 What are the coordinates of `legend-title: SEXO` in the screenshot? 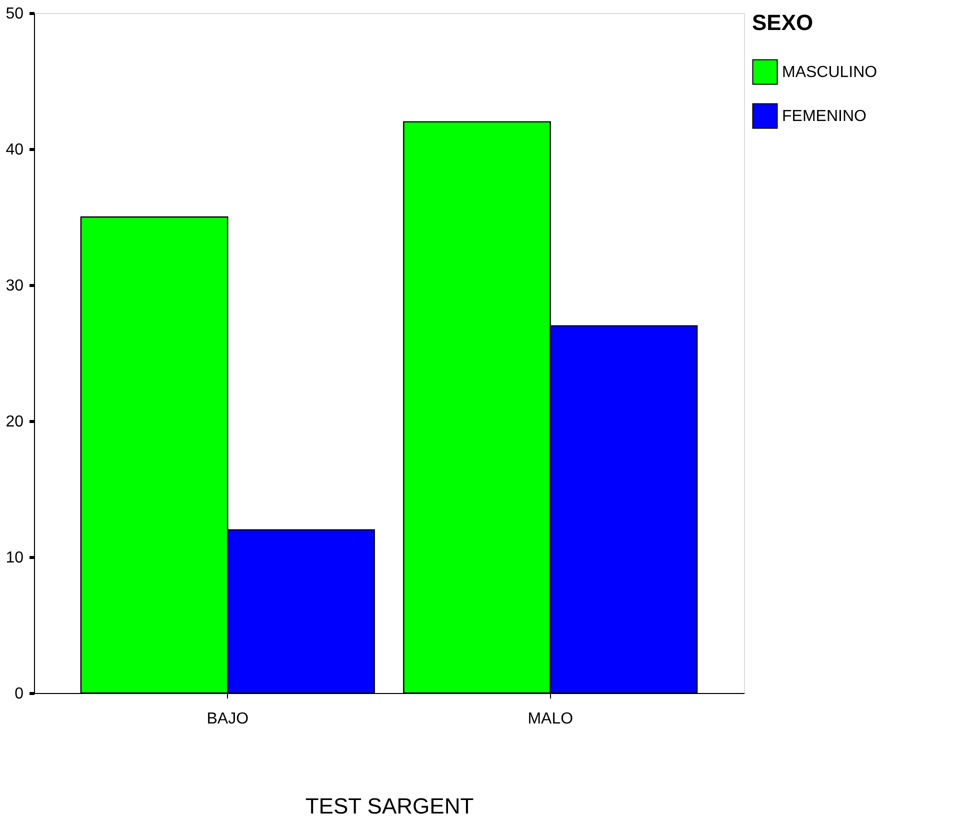 It's located at (783, 22).